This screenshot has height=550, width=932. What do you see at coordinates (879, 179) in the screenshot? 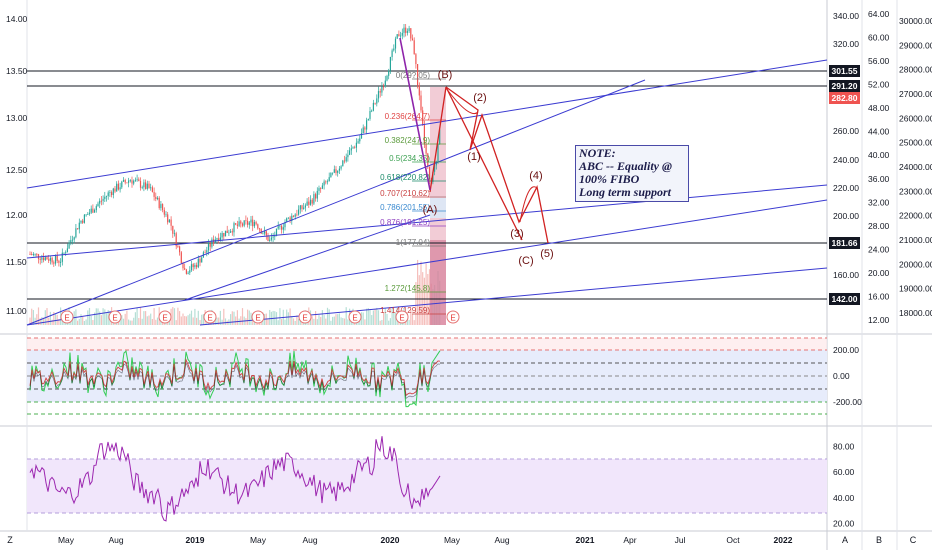
I see `secondary-axis-tick: 36.00` at bounding box center [879, 179].